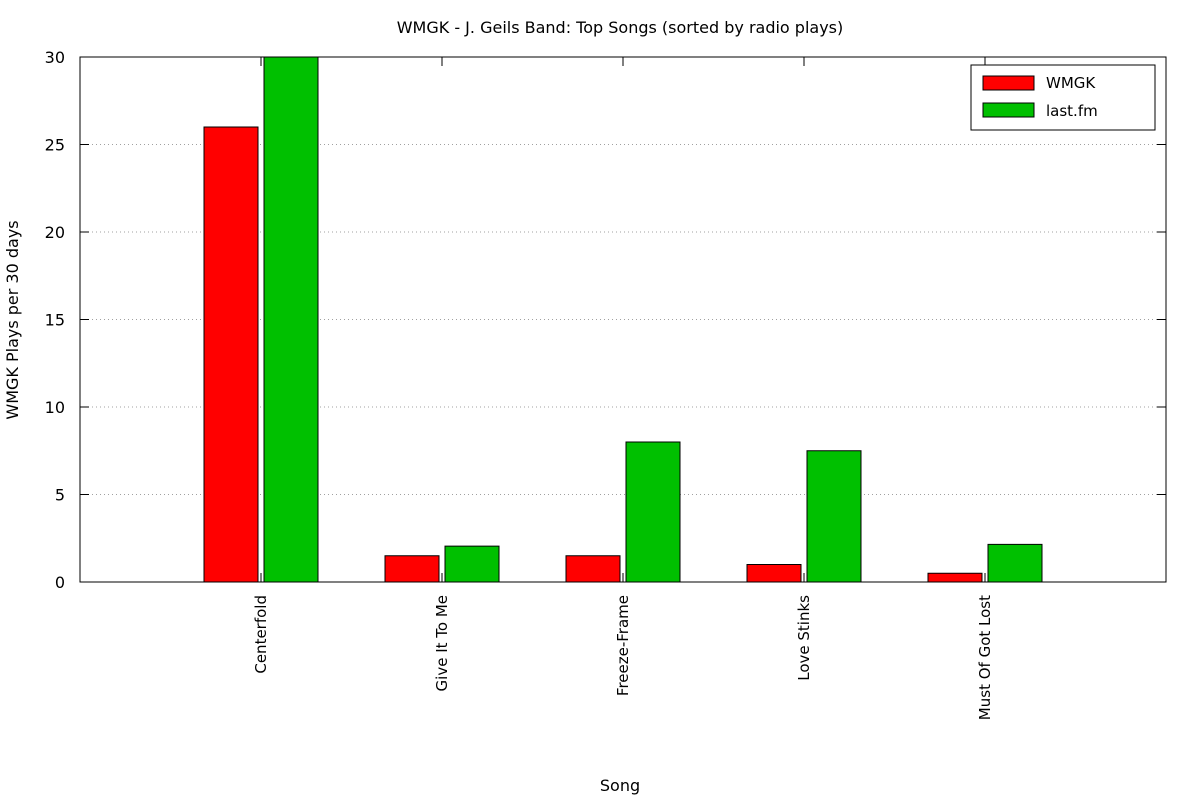 The image size is (1200, 800). What do you see at coordinates (60, 582) in the screenshot?
I see `y-tick-label: 0` at bounding box center [60, 582].